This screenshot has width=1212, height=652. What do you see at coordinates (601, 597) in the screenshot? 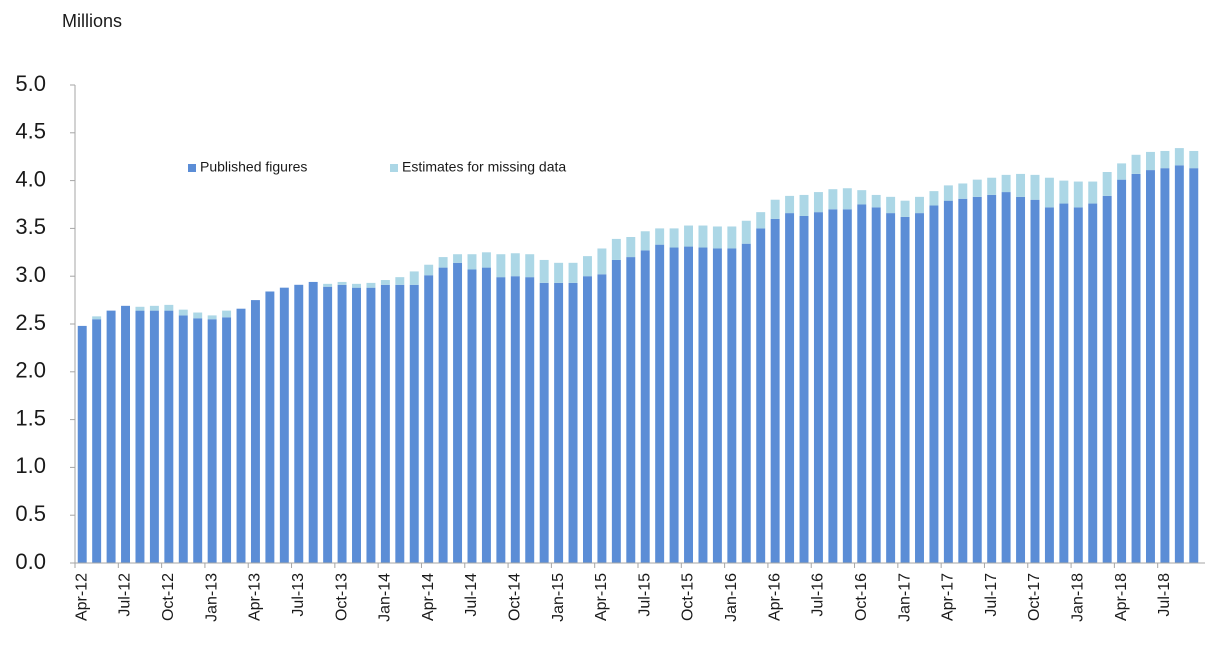
I see `x-tick-label: Apr-15` at bounding box center [601, 597].